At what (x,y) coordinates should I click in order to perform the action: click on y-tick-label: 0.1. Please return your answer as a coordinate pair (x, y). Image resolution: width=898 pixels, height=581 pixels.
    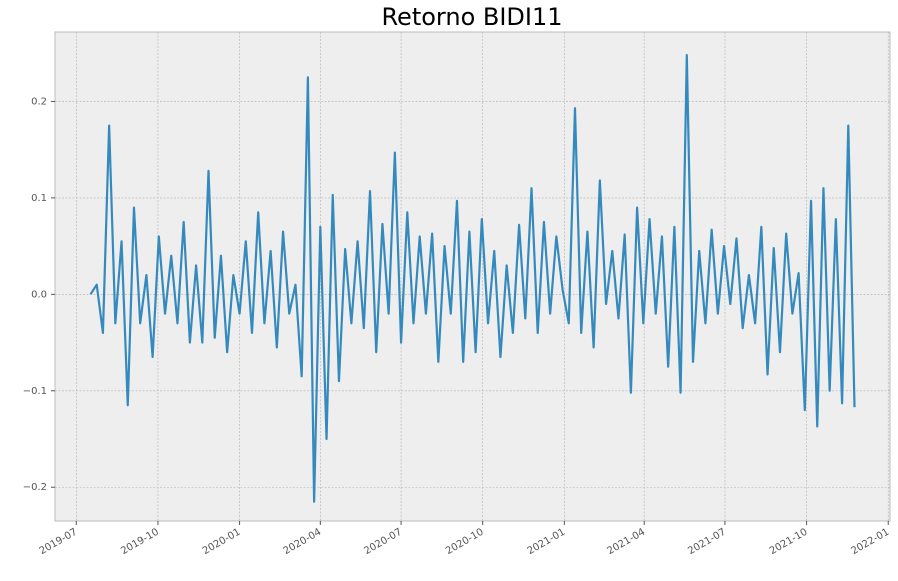
    Looking at the image, I should click on (39, 198).